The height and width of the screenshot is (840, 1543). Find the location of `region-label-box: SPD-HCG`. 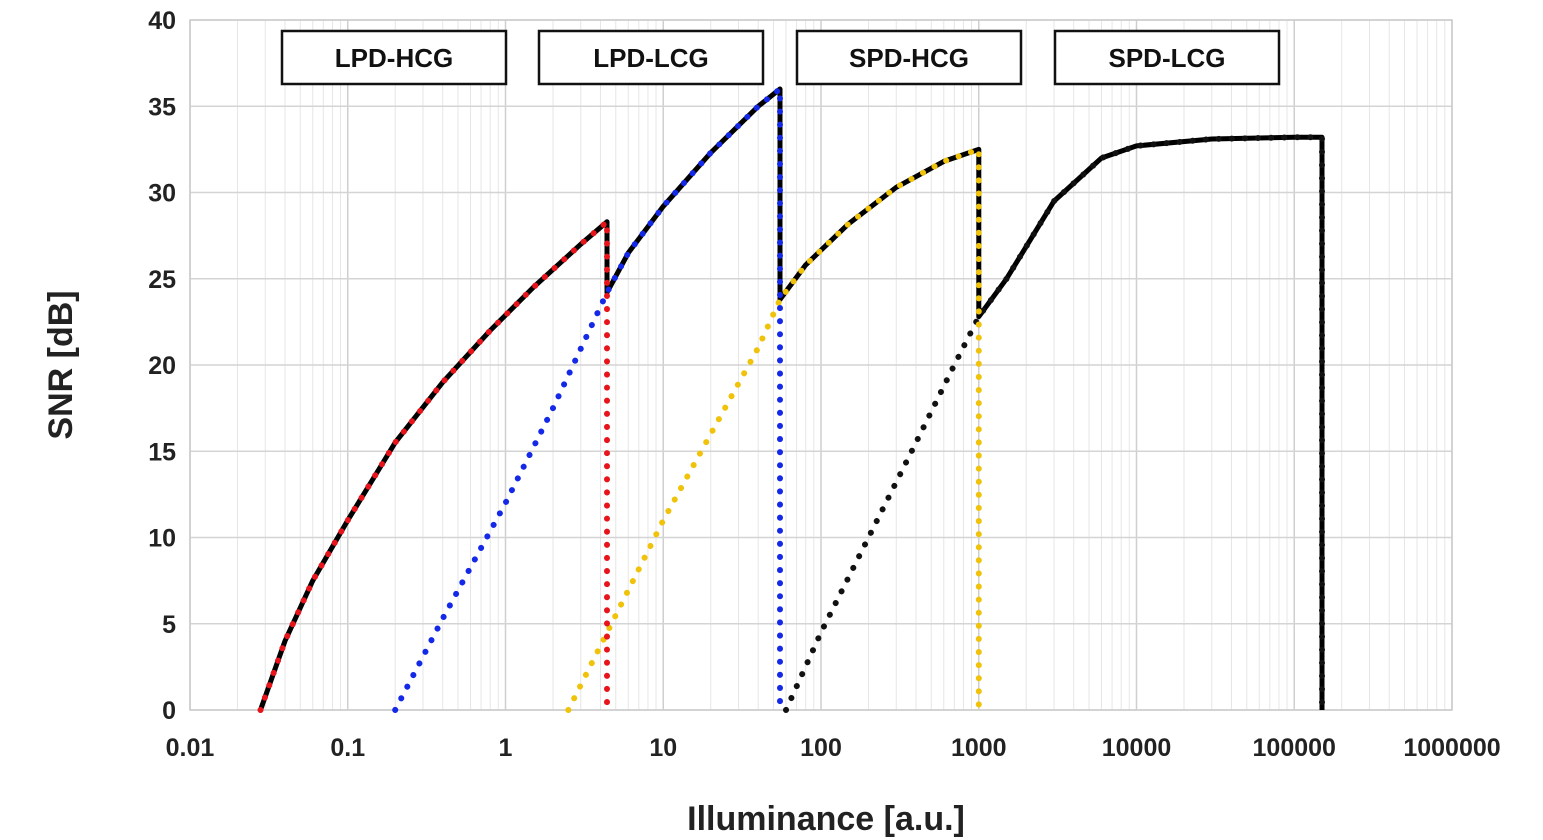

region-label-box: SPD-HCG is located at coordinates (909, 57).